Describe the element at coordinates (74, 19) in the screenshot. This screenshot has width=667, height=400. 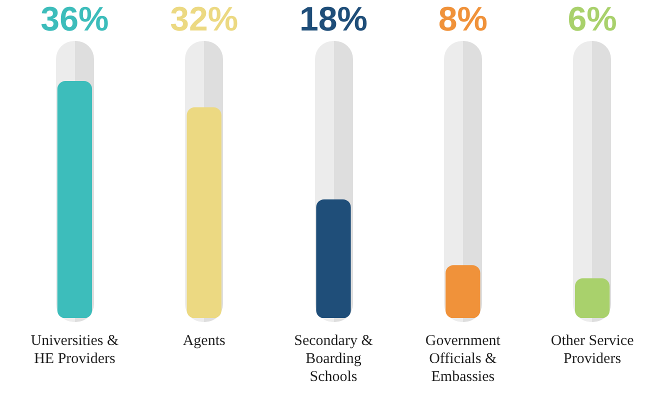
I see `data-label: 36%` at that location.